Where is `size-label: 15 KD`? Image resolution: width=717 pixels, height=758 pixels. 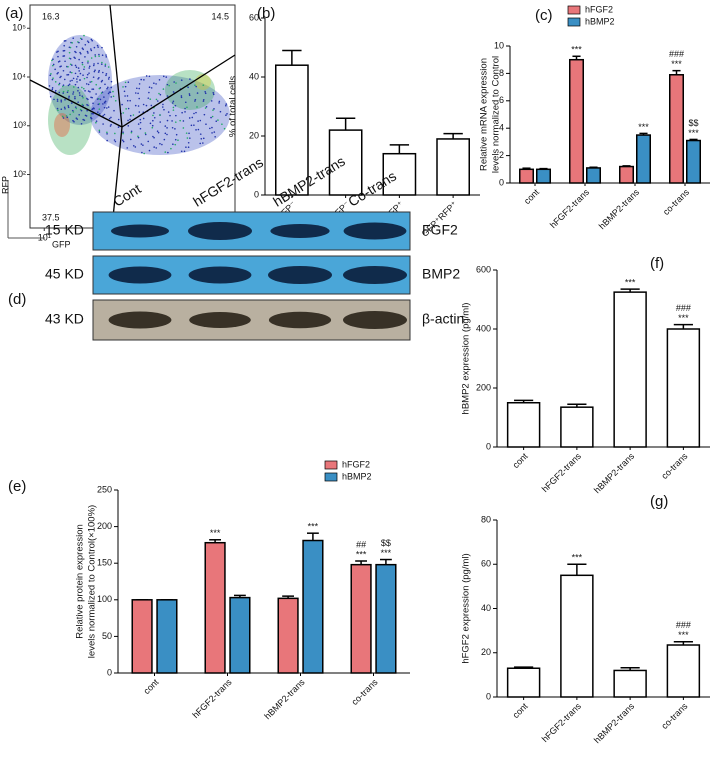 size-label: 15 KD is located at coordinates (64, 230).